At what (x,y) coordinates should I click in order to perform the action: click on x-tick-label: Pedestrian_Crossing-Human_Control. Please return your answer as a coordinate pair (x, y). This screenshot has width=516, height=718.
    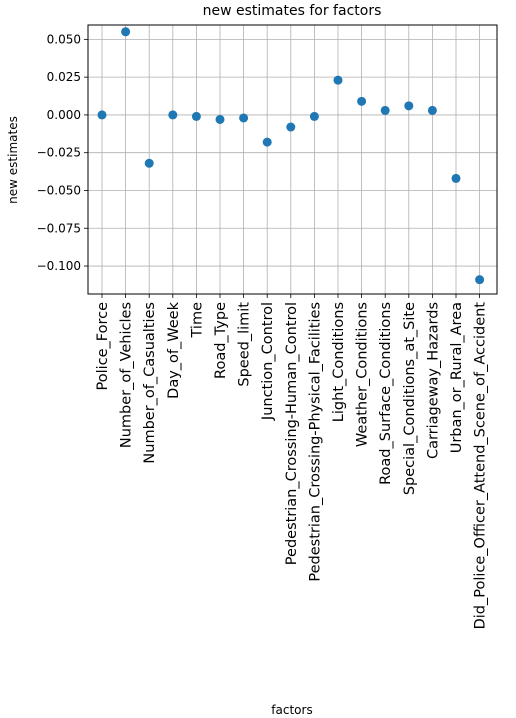
    Looking at the image, I should click on (292, 433).